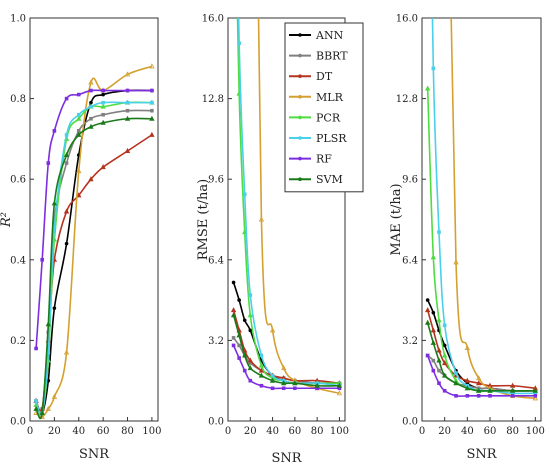 The width and height of the screenshot is (550, 466). I want to click on y-tick-label: 9.6, so click(216, 180).